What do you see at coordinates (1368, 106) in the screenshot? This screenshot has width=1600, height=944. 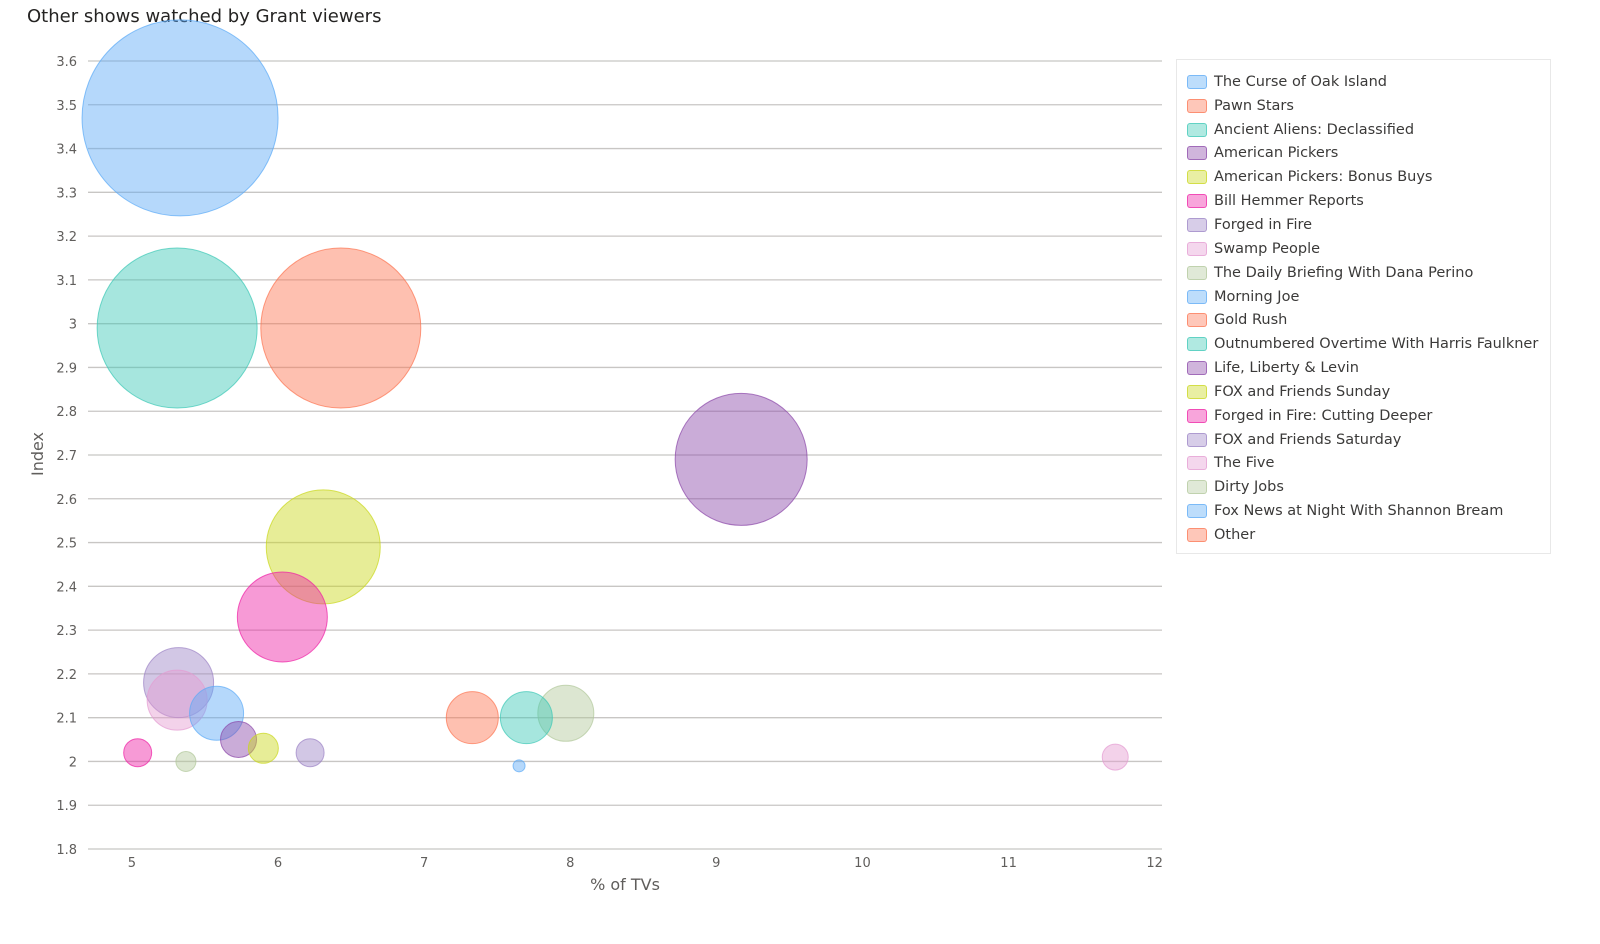 I see `legend-item: Pawn Stars` at bounding box center [1368, 106].